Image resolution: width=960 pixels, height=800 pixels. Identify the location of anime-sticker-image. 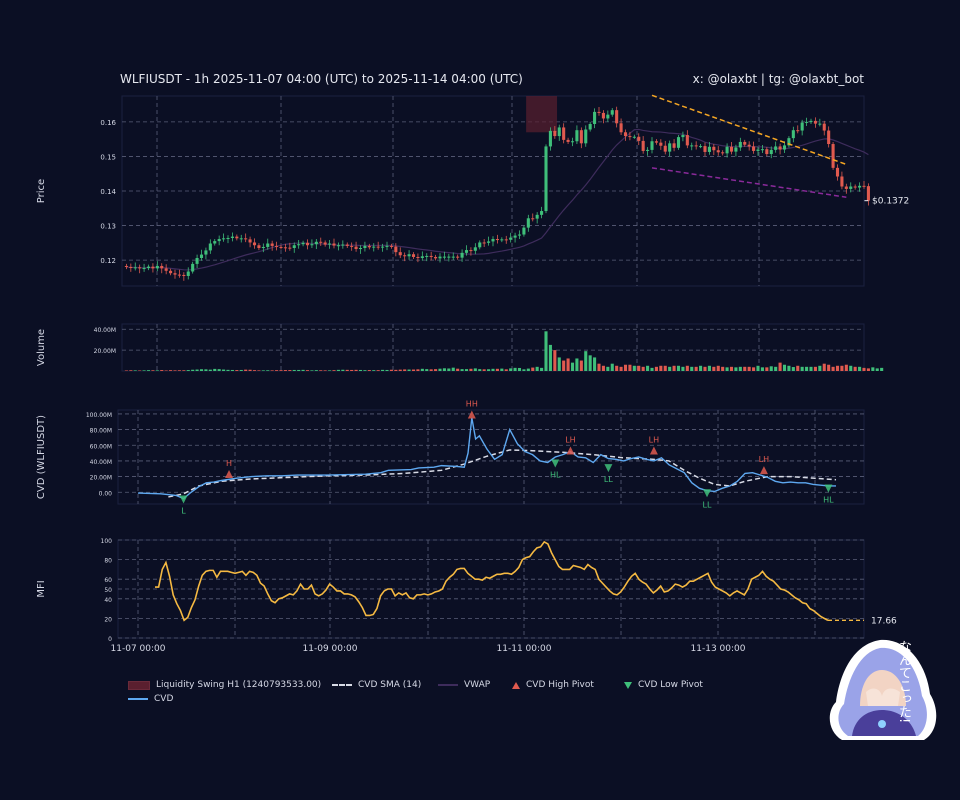
(883, 689).